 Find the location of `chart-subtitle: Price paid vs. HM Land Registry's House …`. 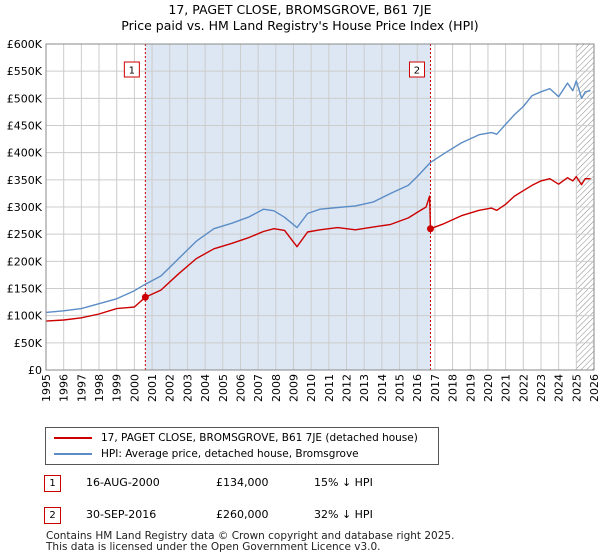

chart-subtitle: Price paid vs. HM Land Registry's House … is located at coordinates (300, 25).